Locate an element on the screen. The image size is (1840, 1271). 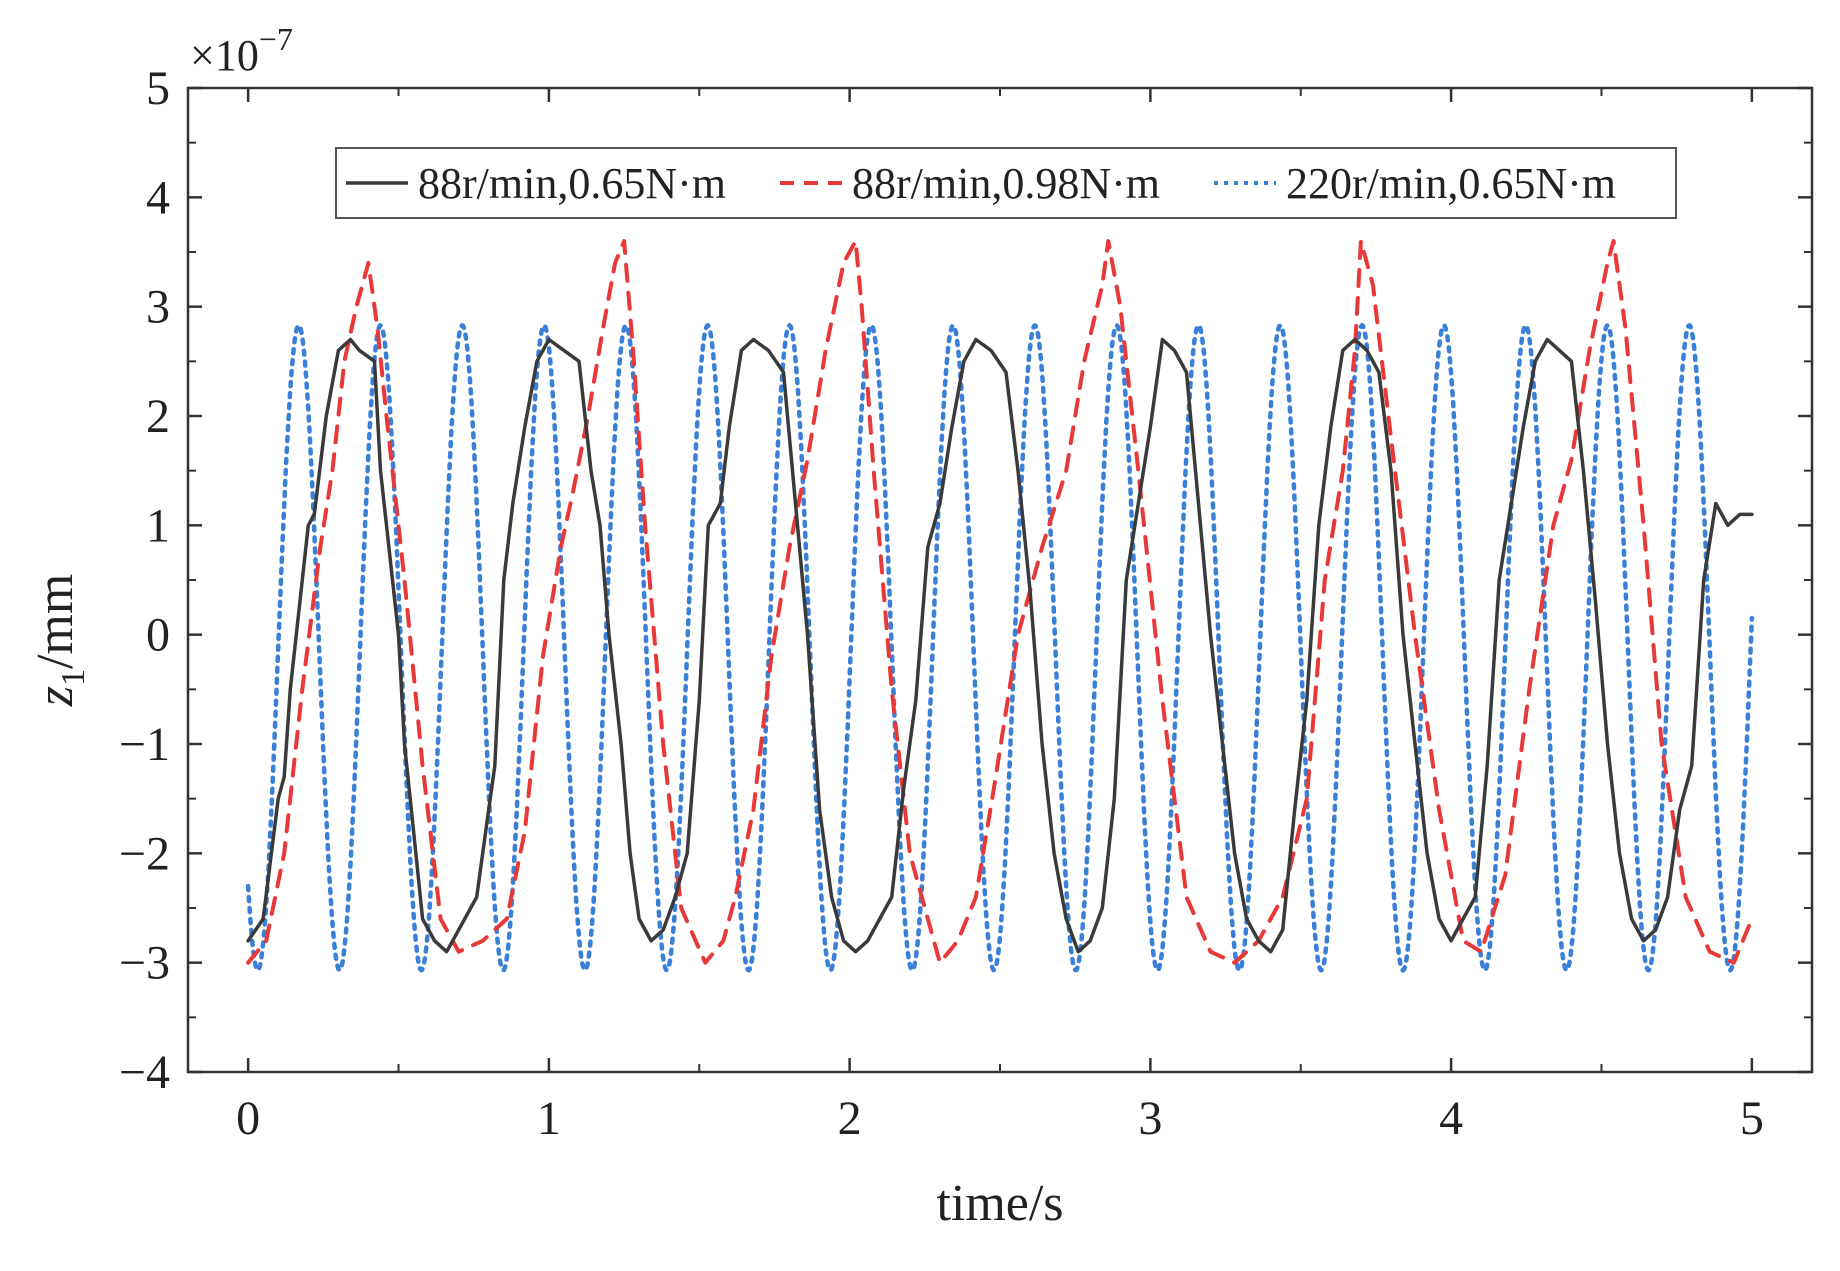
legend-box is located at coordinates (1006, 183).